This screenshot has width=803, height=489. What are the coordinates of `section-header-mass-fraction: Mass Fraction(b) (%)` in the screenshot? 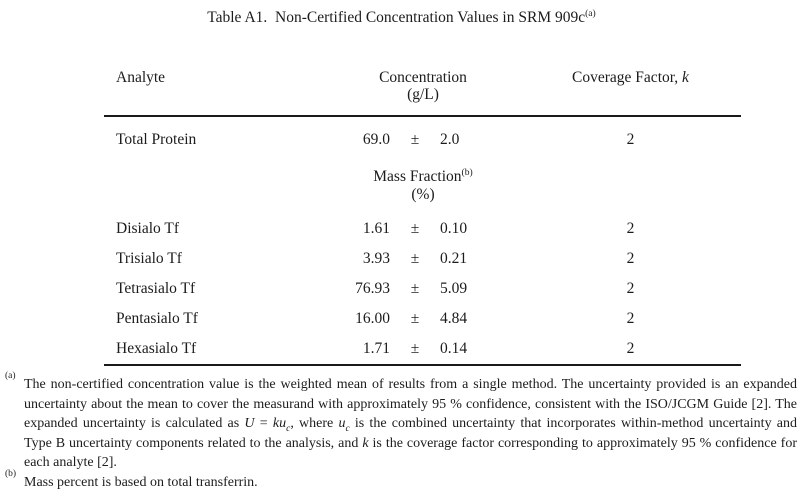 It's located at (422, 186).